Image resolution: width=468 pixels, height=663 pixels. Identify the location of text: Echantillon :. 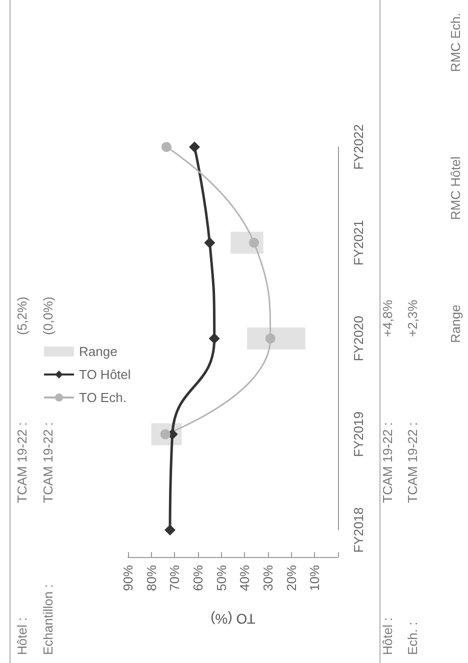
(48, 619).